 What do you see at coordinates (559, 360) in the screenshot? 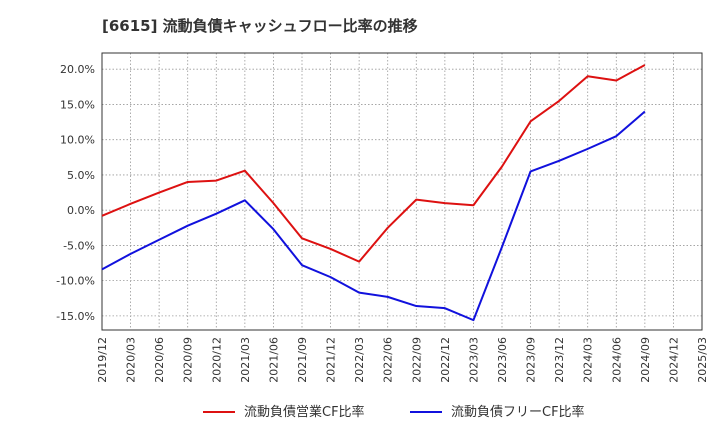
I see `x-tick-label: 2023/12` at bounding box center [559, 360].